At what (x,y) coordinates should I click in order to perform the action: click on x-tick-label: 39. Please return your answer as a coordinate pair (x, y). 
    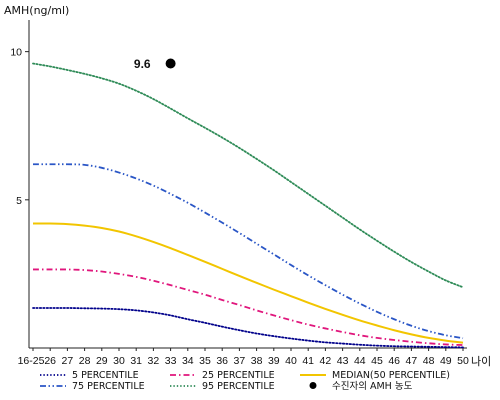
    Looking at the image, I should click on (274, 361).